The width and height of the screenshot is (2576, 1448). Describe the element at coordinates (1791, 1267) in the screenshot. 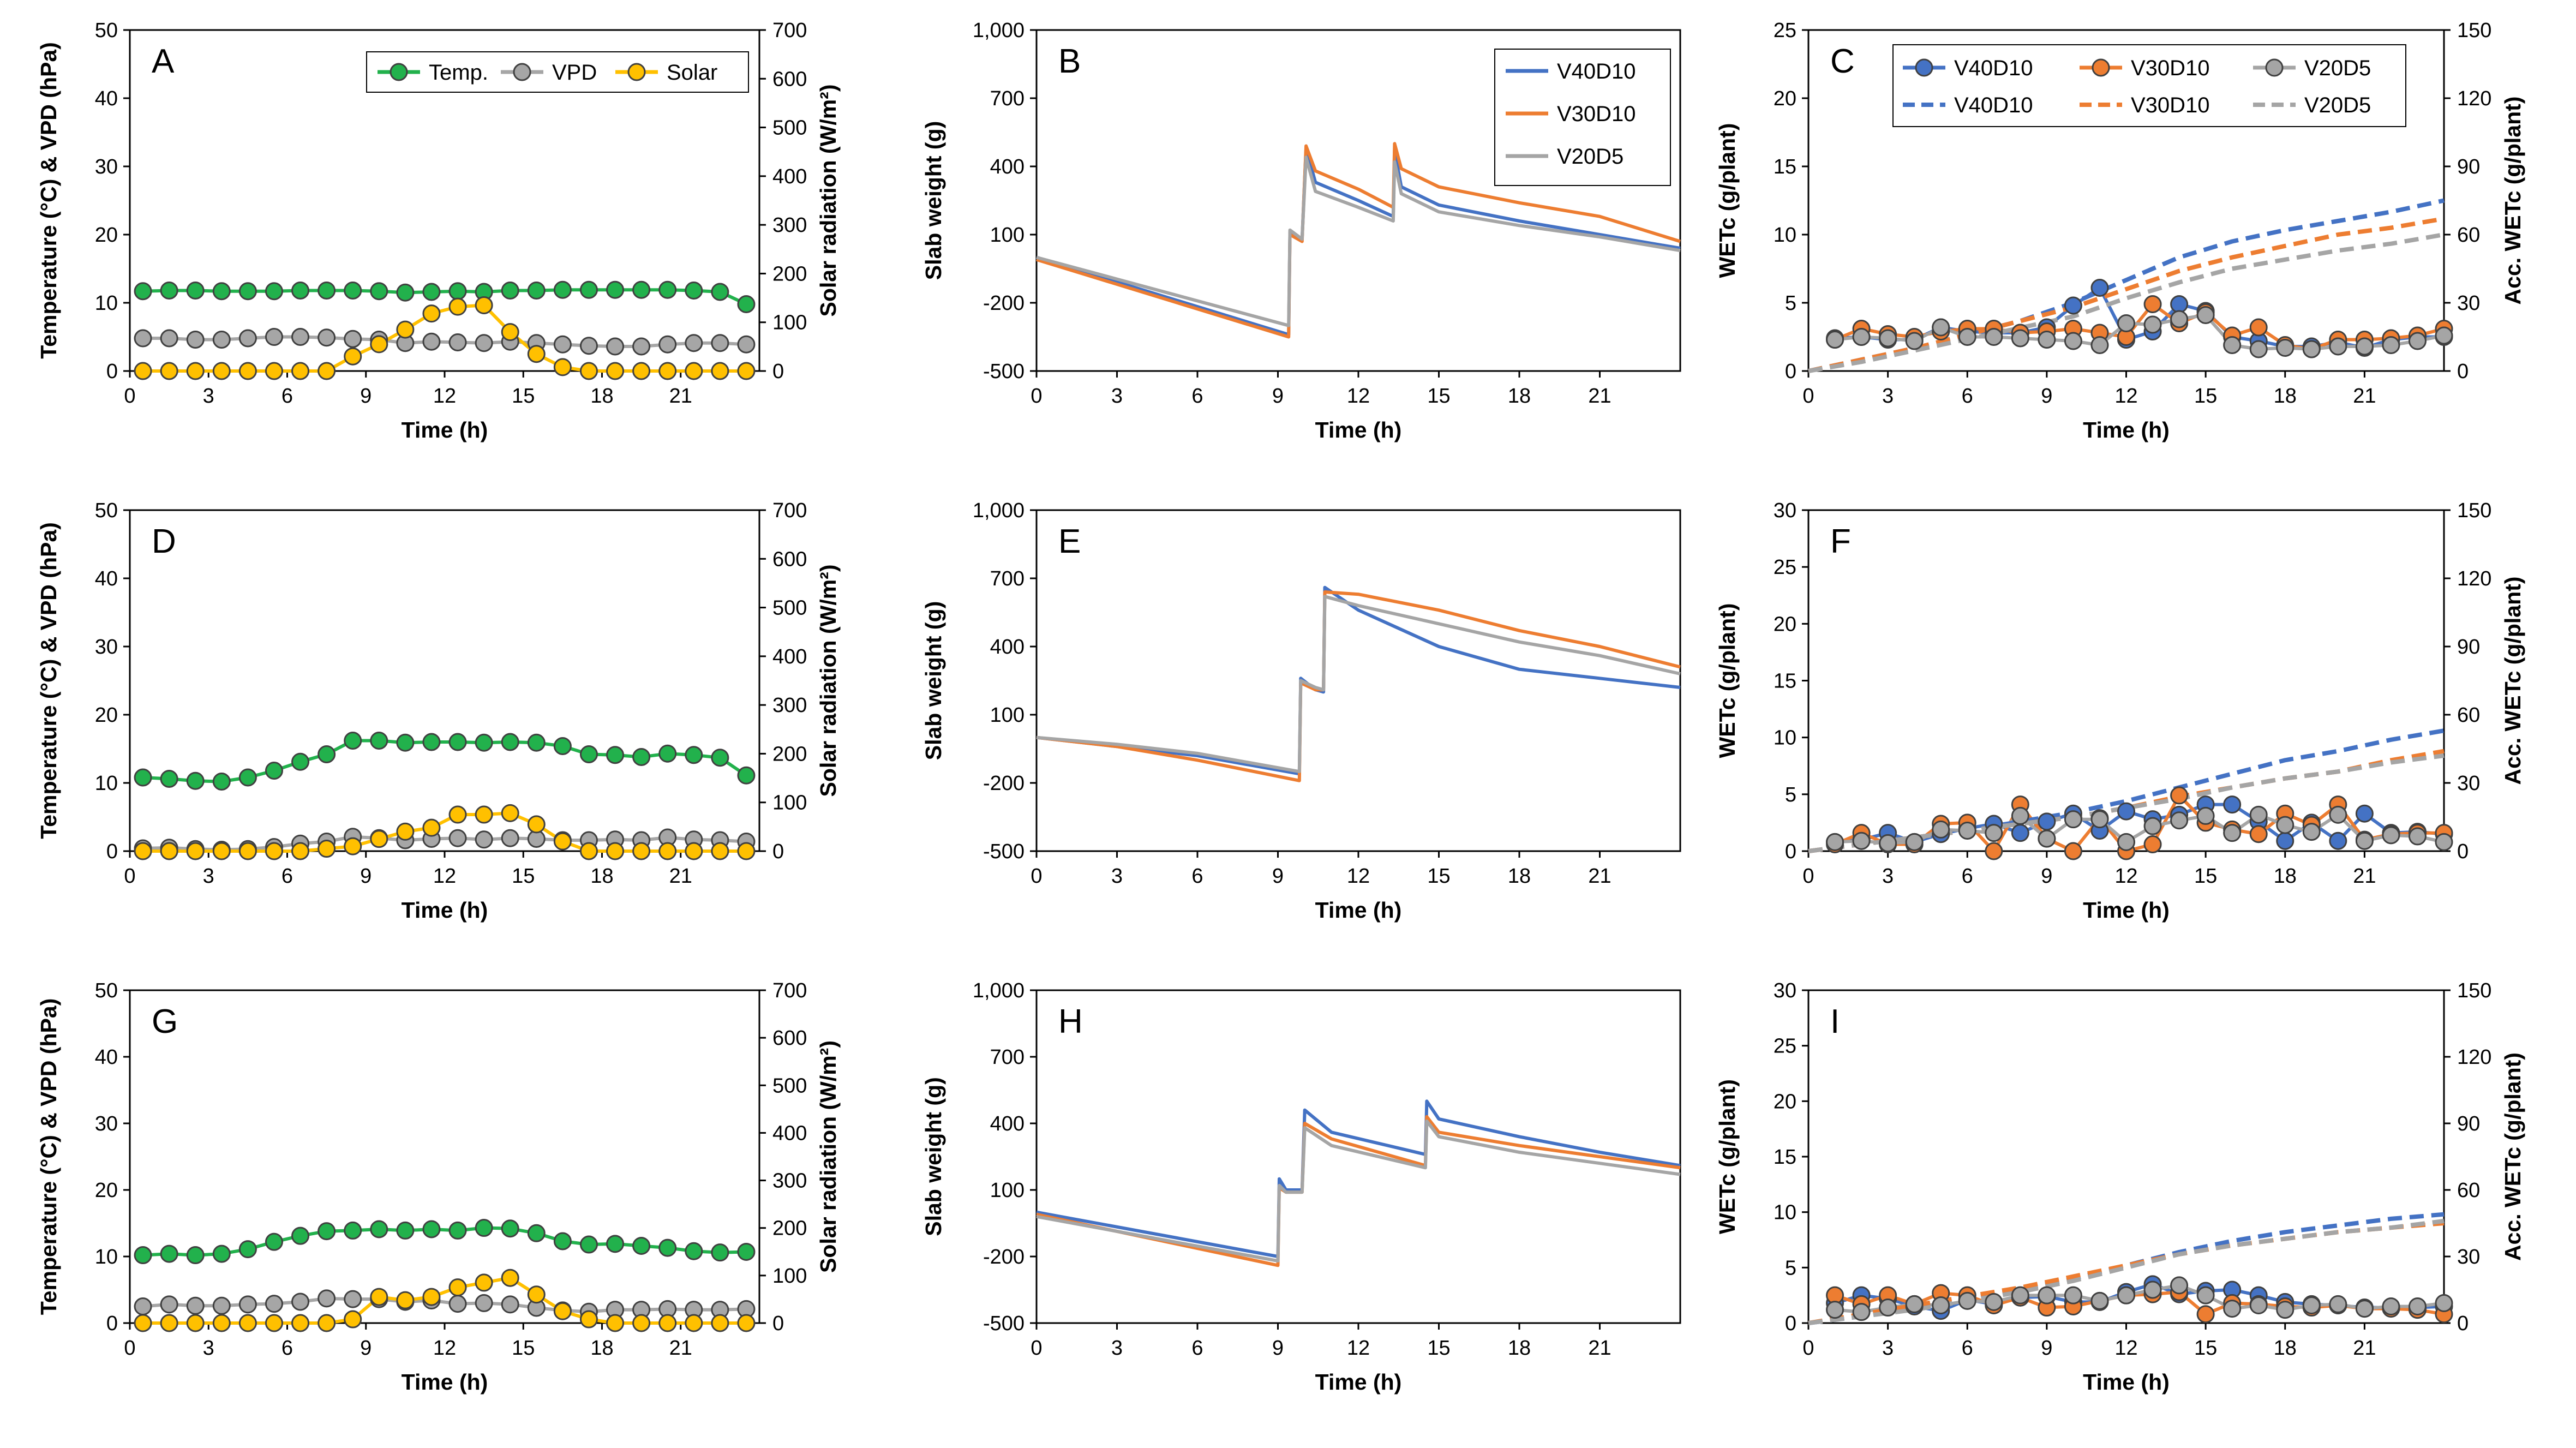

I see `y-tick-label: 5` at that location.